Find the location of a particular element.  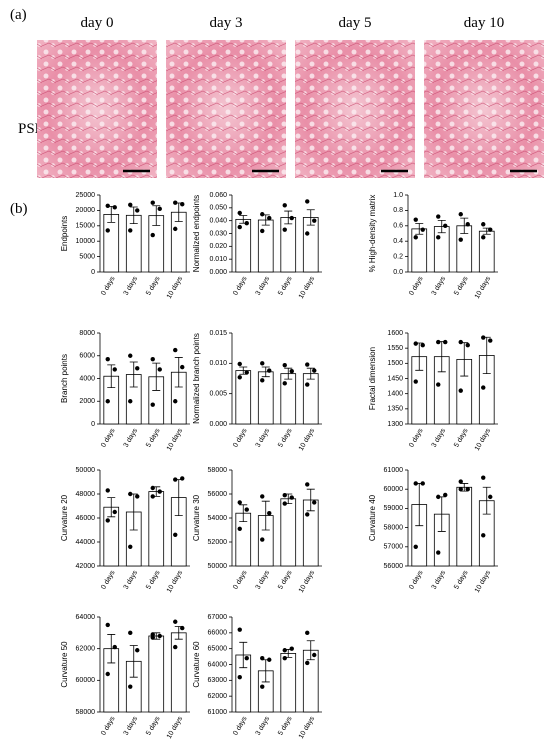

y-tick-label: 8000 is located at coordinates (87, 333).